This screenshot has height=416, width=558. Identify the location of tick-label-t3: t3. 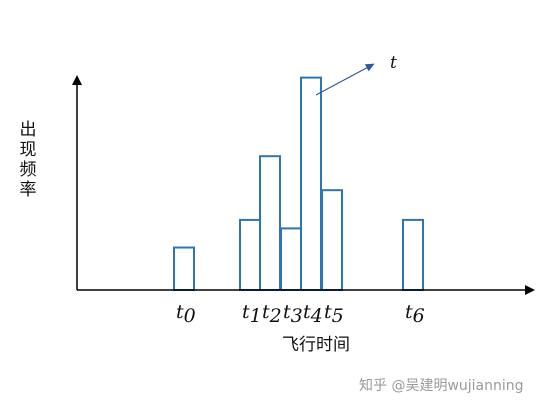
(293, 314).